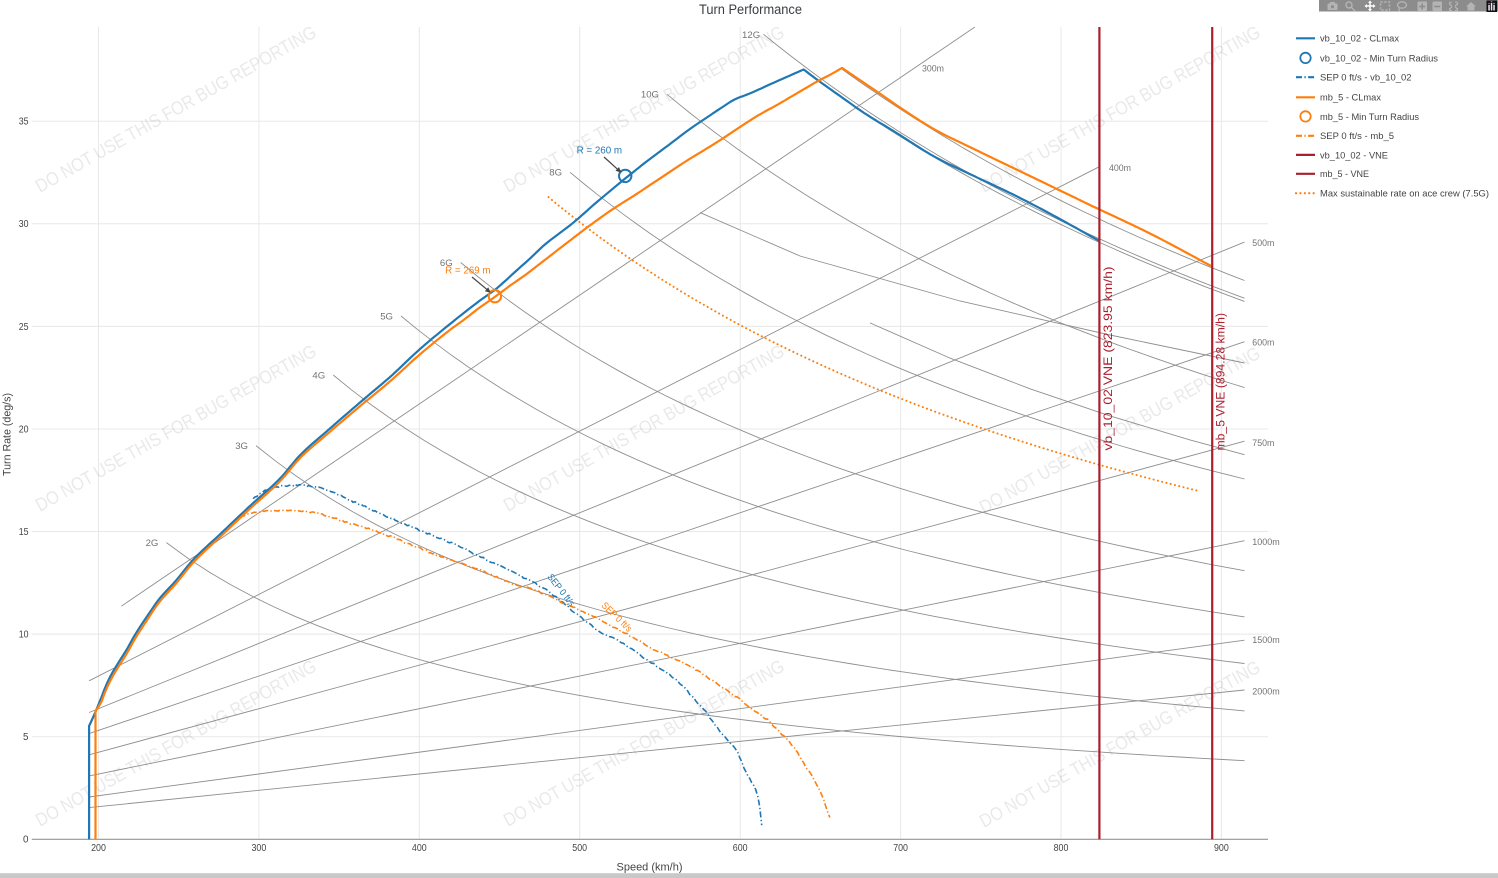 This screenshot has height=878, width=1498. I want to click on svg-text: 0, so click(26, 840).